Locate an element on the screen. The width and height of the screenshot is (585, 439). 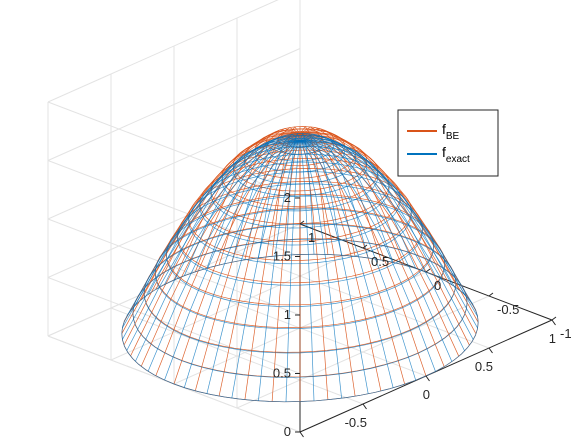
legend-entry-be: fBE is located at coordinates (451, 131).